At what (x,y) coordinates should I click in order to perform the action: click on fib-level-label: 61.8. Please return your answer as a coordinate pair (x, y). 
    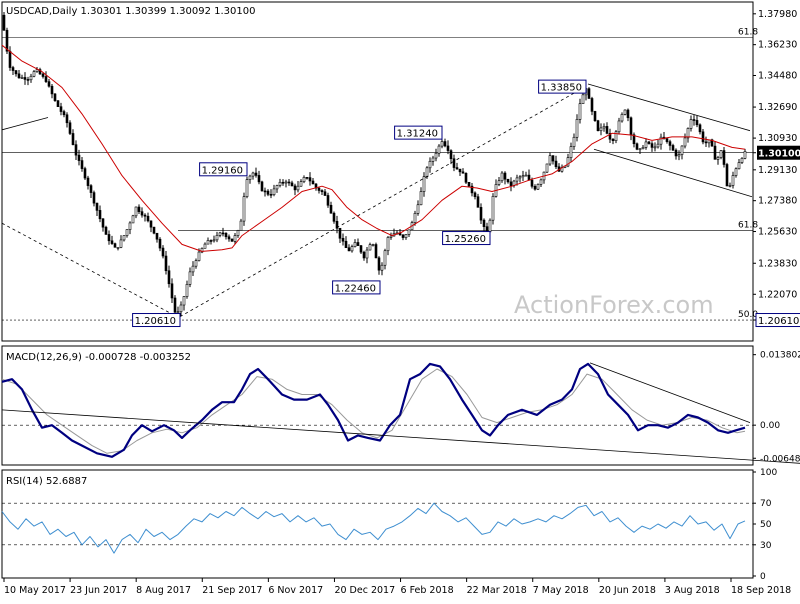
    Looking at the image, I should click on (748, 225).